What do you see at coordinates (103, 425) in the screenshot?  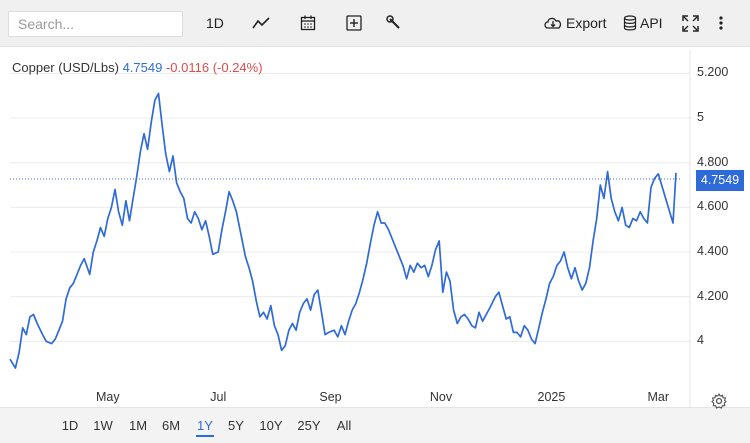 I see `range-1w: 1W` at bounding box center [103, 425].